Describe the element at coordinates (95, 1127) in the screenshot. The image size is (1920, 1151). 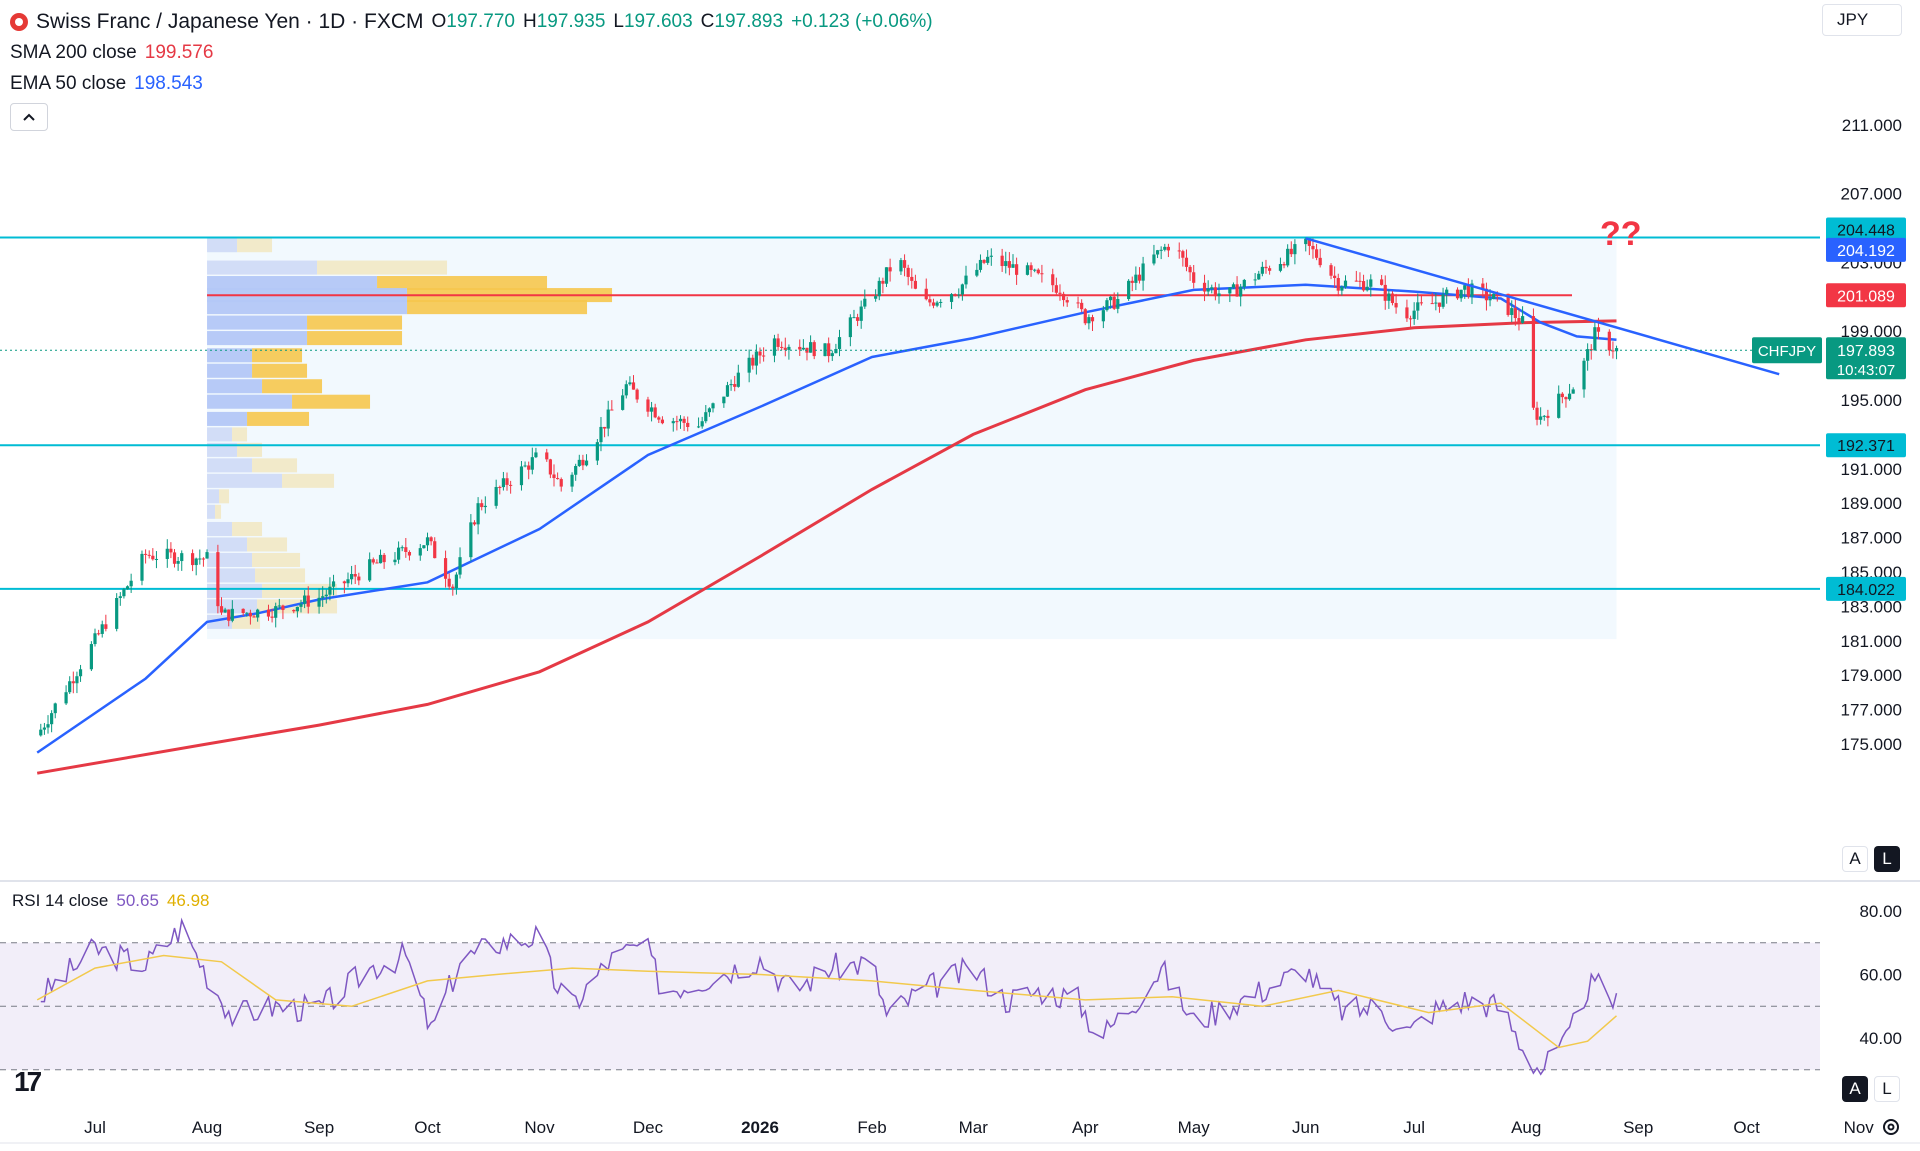
I see `x-axis-tick: Jul` at that location.